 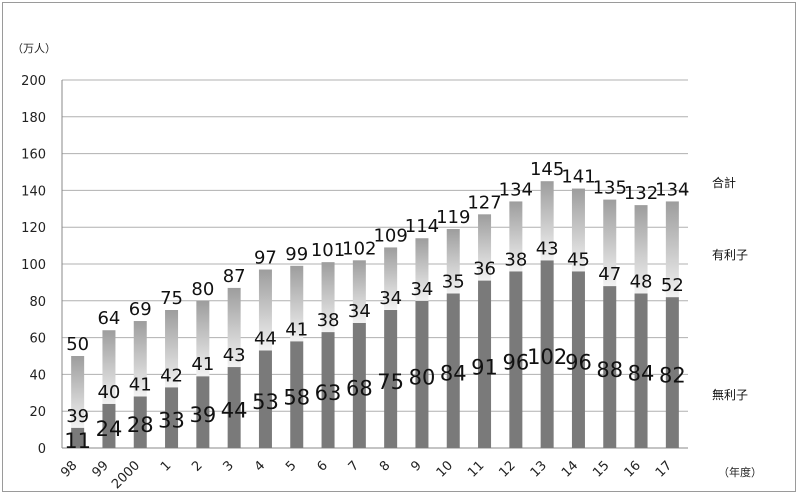 I want to click on x-tick-label: 2000, so click(x=126, y=475).